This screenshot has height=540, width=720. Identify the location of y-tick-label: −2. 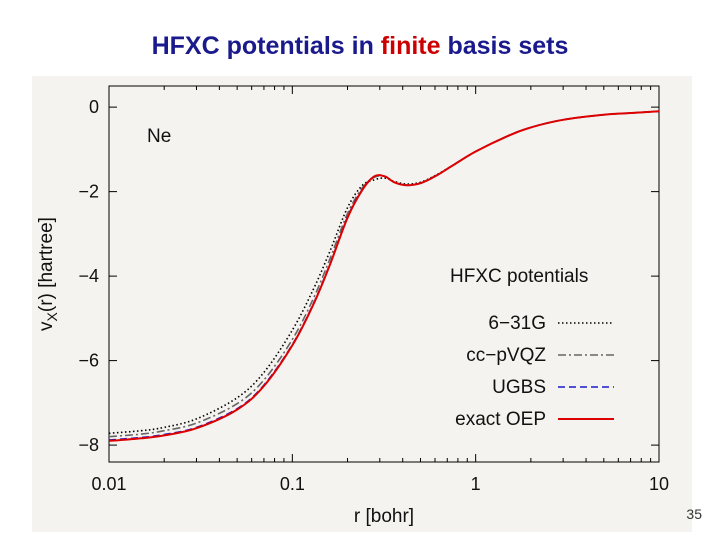
(88, 192).